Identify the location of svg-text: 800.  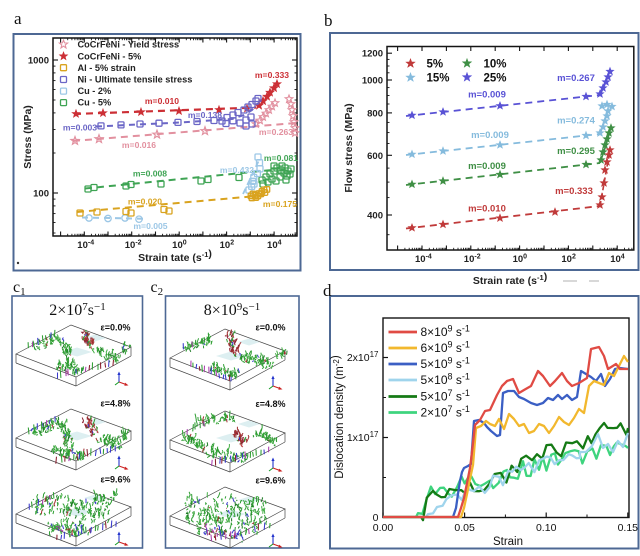
(375, 113).